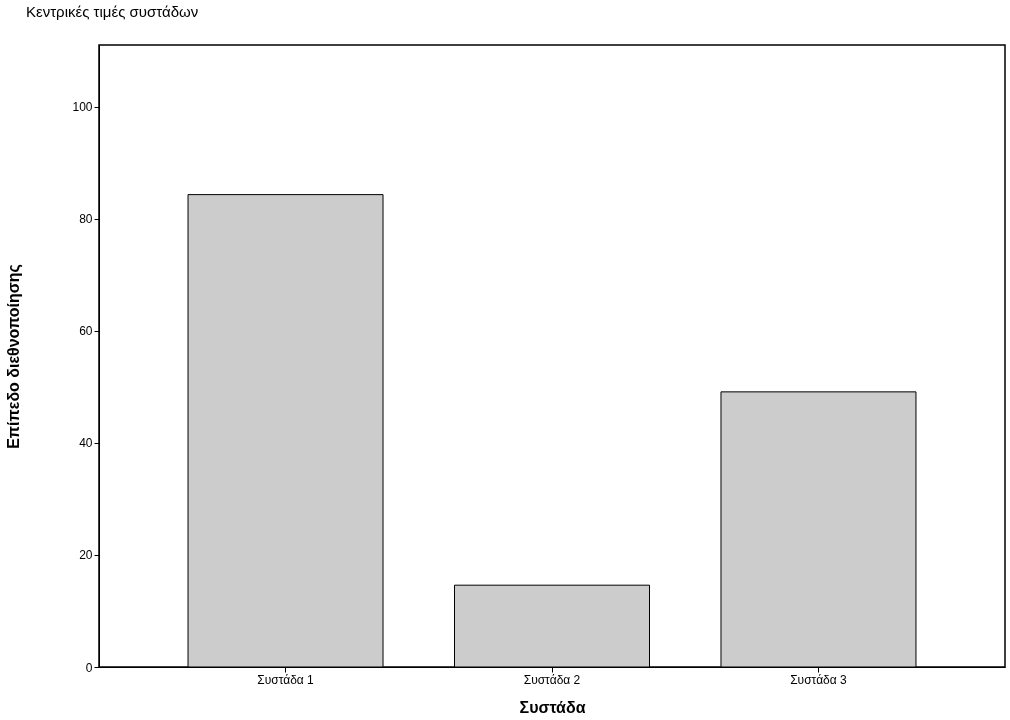 The width and height of the screenshot is (1010, 720). What do you see at coordinates (86, 555) in the screenshot?
I see `y-tick-label: 20` at bounding box center [86, 555].